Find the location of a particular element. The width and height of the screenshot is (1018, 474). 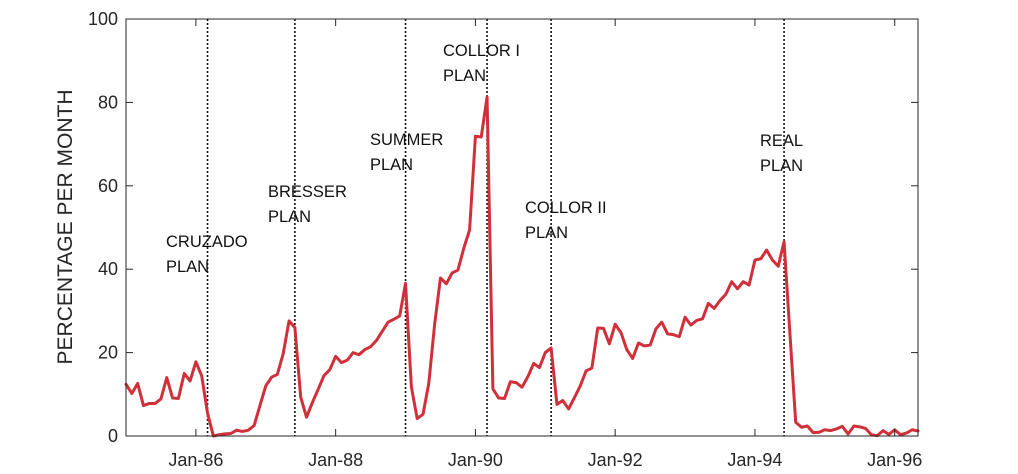

y-tick-label: 40 is located at coordinates (108, 269).